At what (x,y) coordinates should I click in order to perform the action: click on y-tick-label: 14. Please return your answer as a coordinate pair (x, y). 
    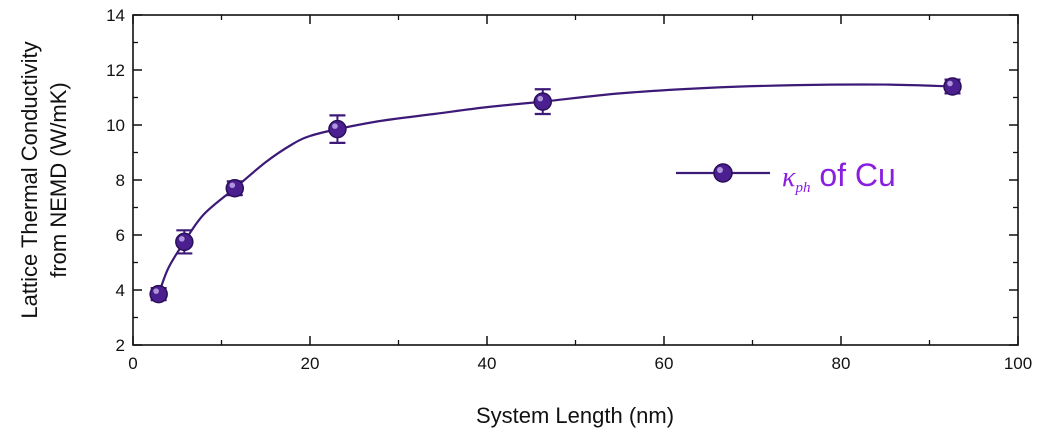
    Looking at the image, I should click on (115, 15).